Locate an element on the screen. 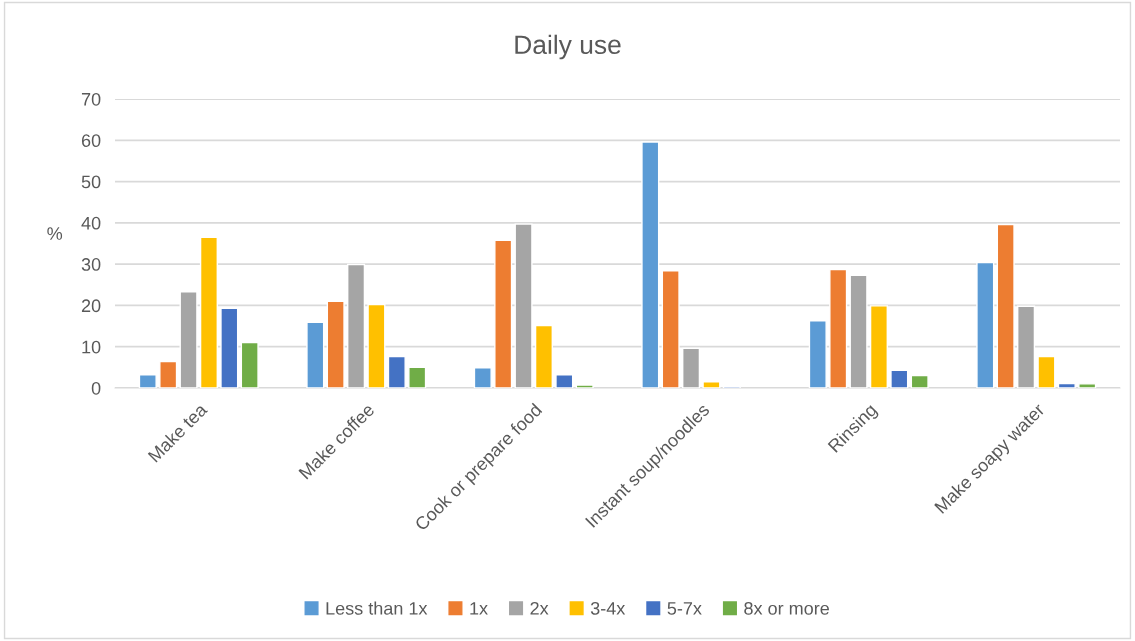 The image size is (1135, 641). legend-label: Less than 1x is located at coordinates (377, 608).